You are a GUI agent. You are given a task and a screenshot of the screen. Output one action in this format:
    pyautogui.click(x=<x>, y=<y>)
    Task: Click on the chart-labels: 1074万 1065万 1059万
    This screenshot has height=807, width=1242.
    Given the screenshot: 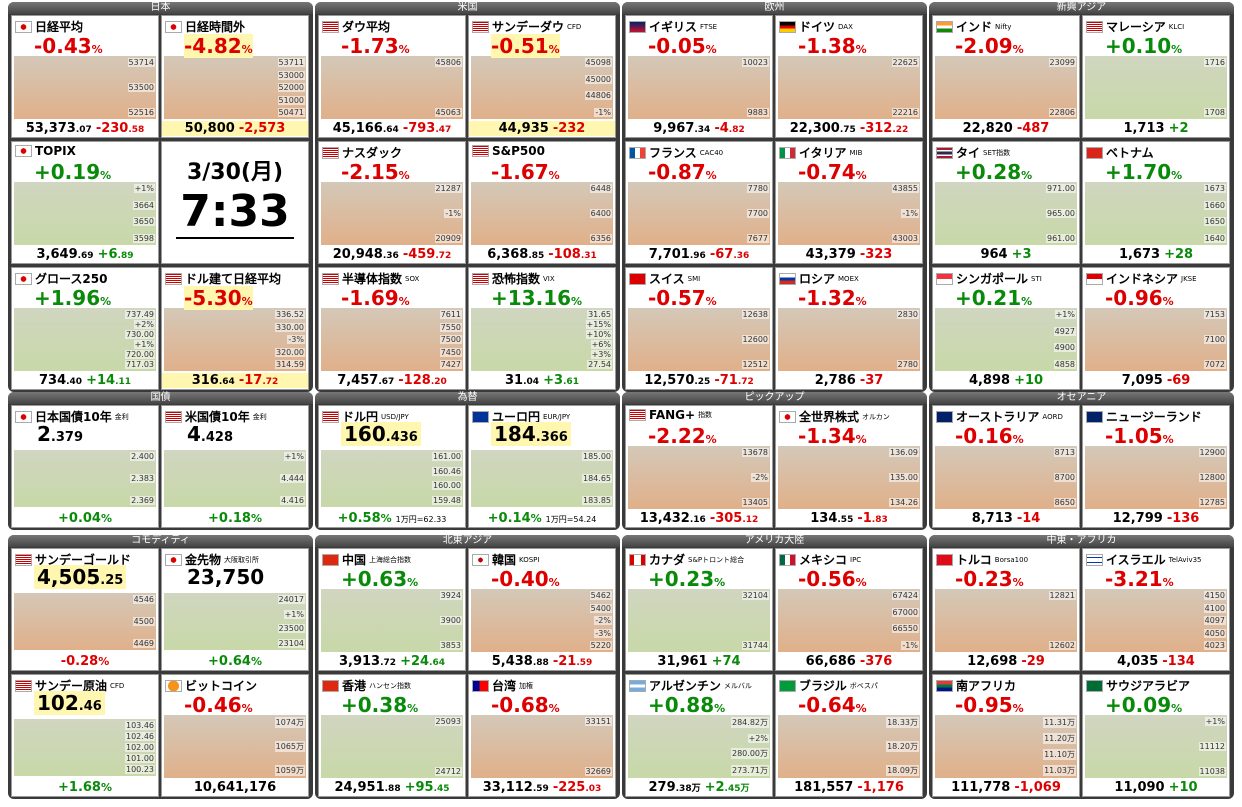 What is the action you would take?
    pyautogui.click(x=289, y=746)
    